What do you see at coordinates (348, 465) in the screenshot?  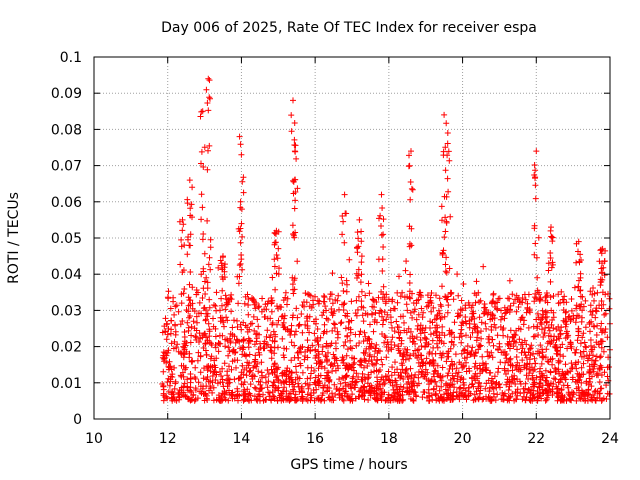 I see `x-axis-label: GPS time / hours` at bounding box center [348, 465].